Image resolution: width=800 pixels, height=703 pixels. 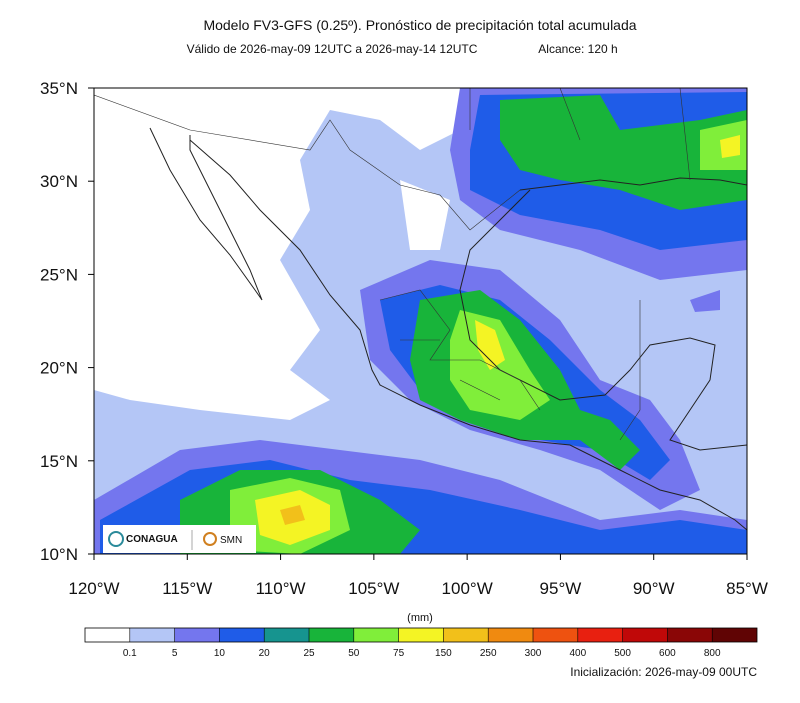 I want to click on colorbar-label: 10, so click(x=220, y=653).